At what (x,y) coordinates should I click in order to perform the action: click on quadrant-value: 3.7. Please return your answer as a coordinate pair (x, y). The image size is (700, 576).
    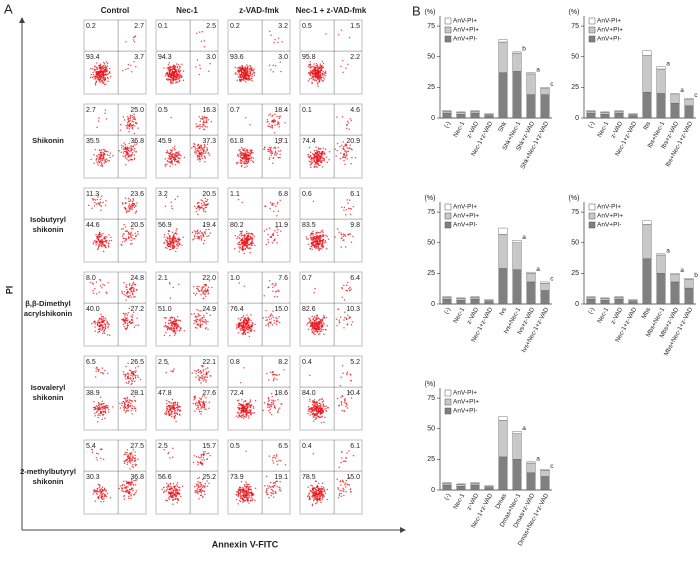
    Looking at the image, I should click on (139, 57).